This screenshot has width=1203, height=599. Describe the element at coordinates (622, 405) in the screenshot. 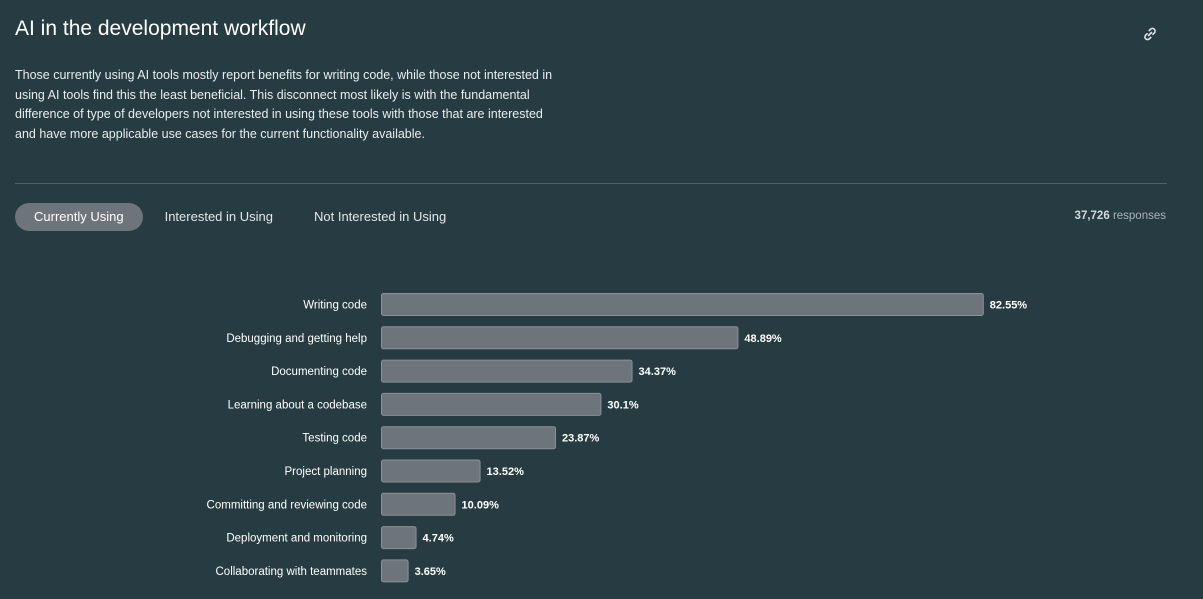

I see `bar-value-label: 30.1%` at that location.